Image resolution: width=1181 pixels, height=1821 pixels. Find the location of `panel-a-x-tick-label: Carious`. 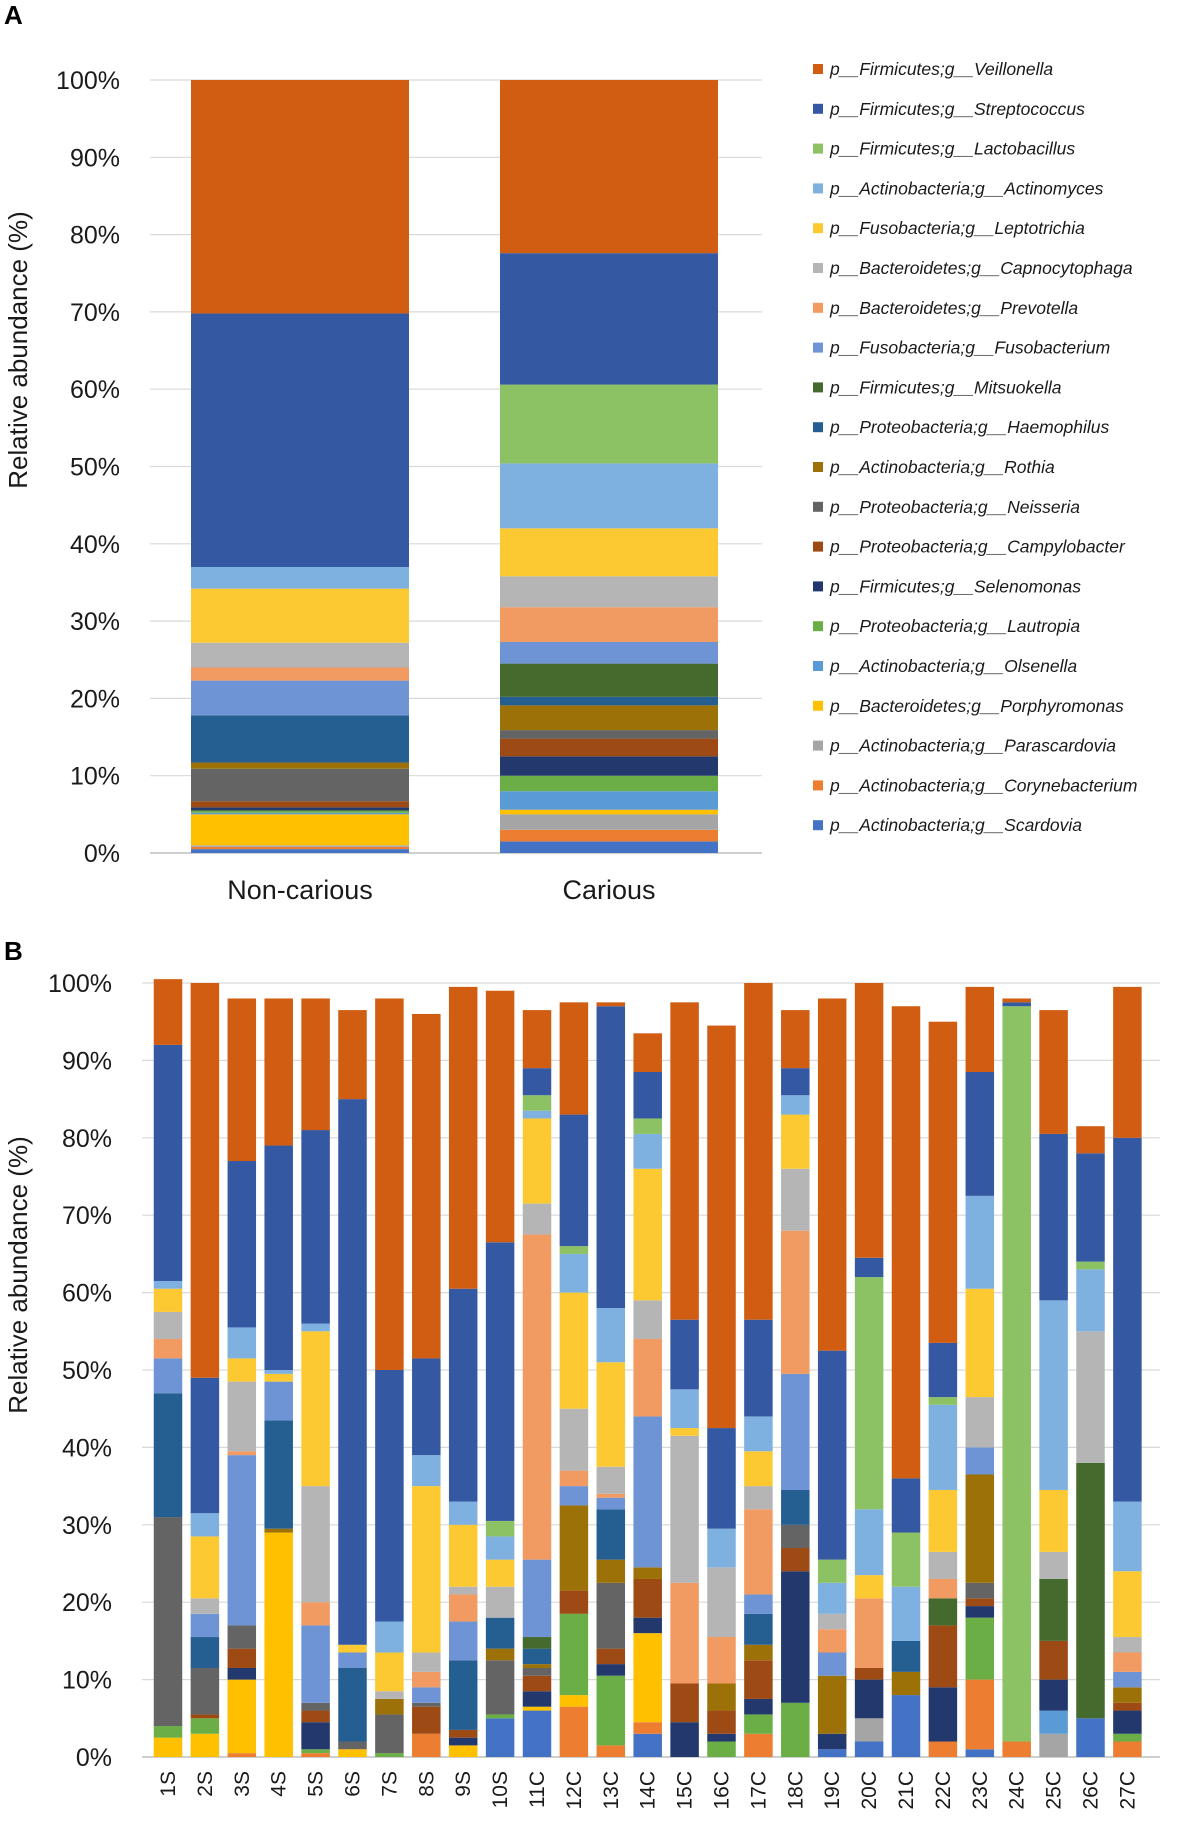

panel-a-x-tick-label: Carious is located at coordinates (608, 890).